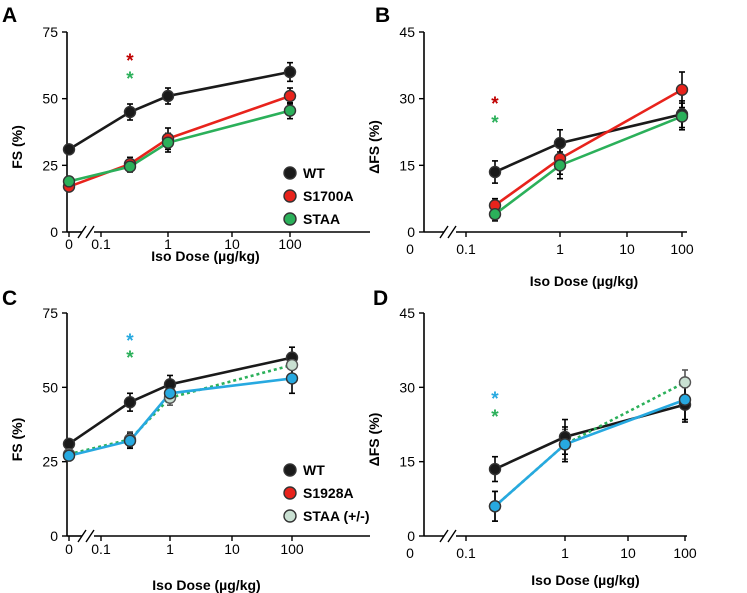 The height and width of the screenshot is (593, 747). Describe the element at coordinates (336, 516) in the screenshot. I see `legend-label: STAA (+/-)` at that location.